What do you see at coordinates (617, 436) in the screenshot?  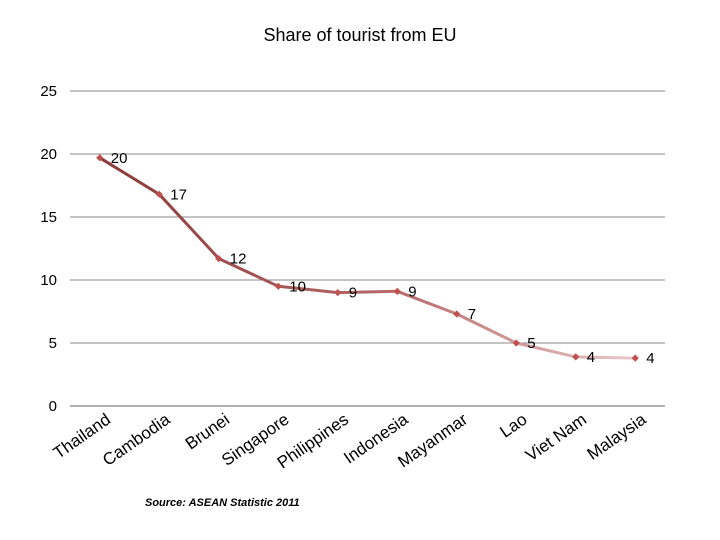 I see `x-tick-label: Malaysia` at bounding box center [617, 436].